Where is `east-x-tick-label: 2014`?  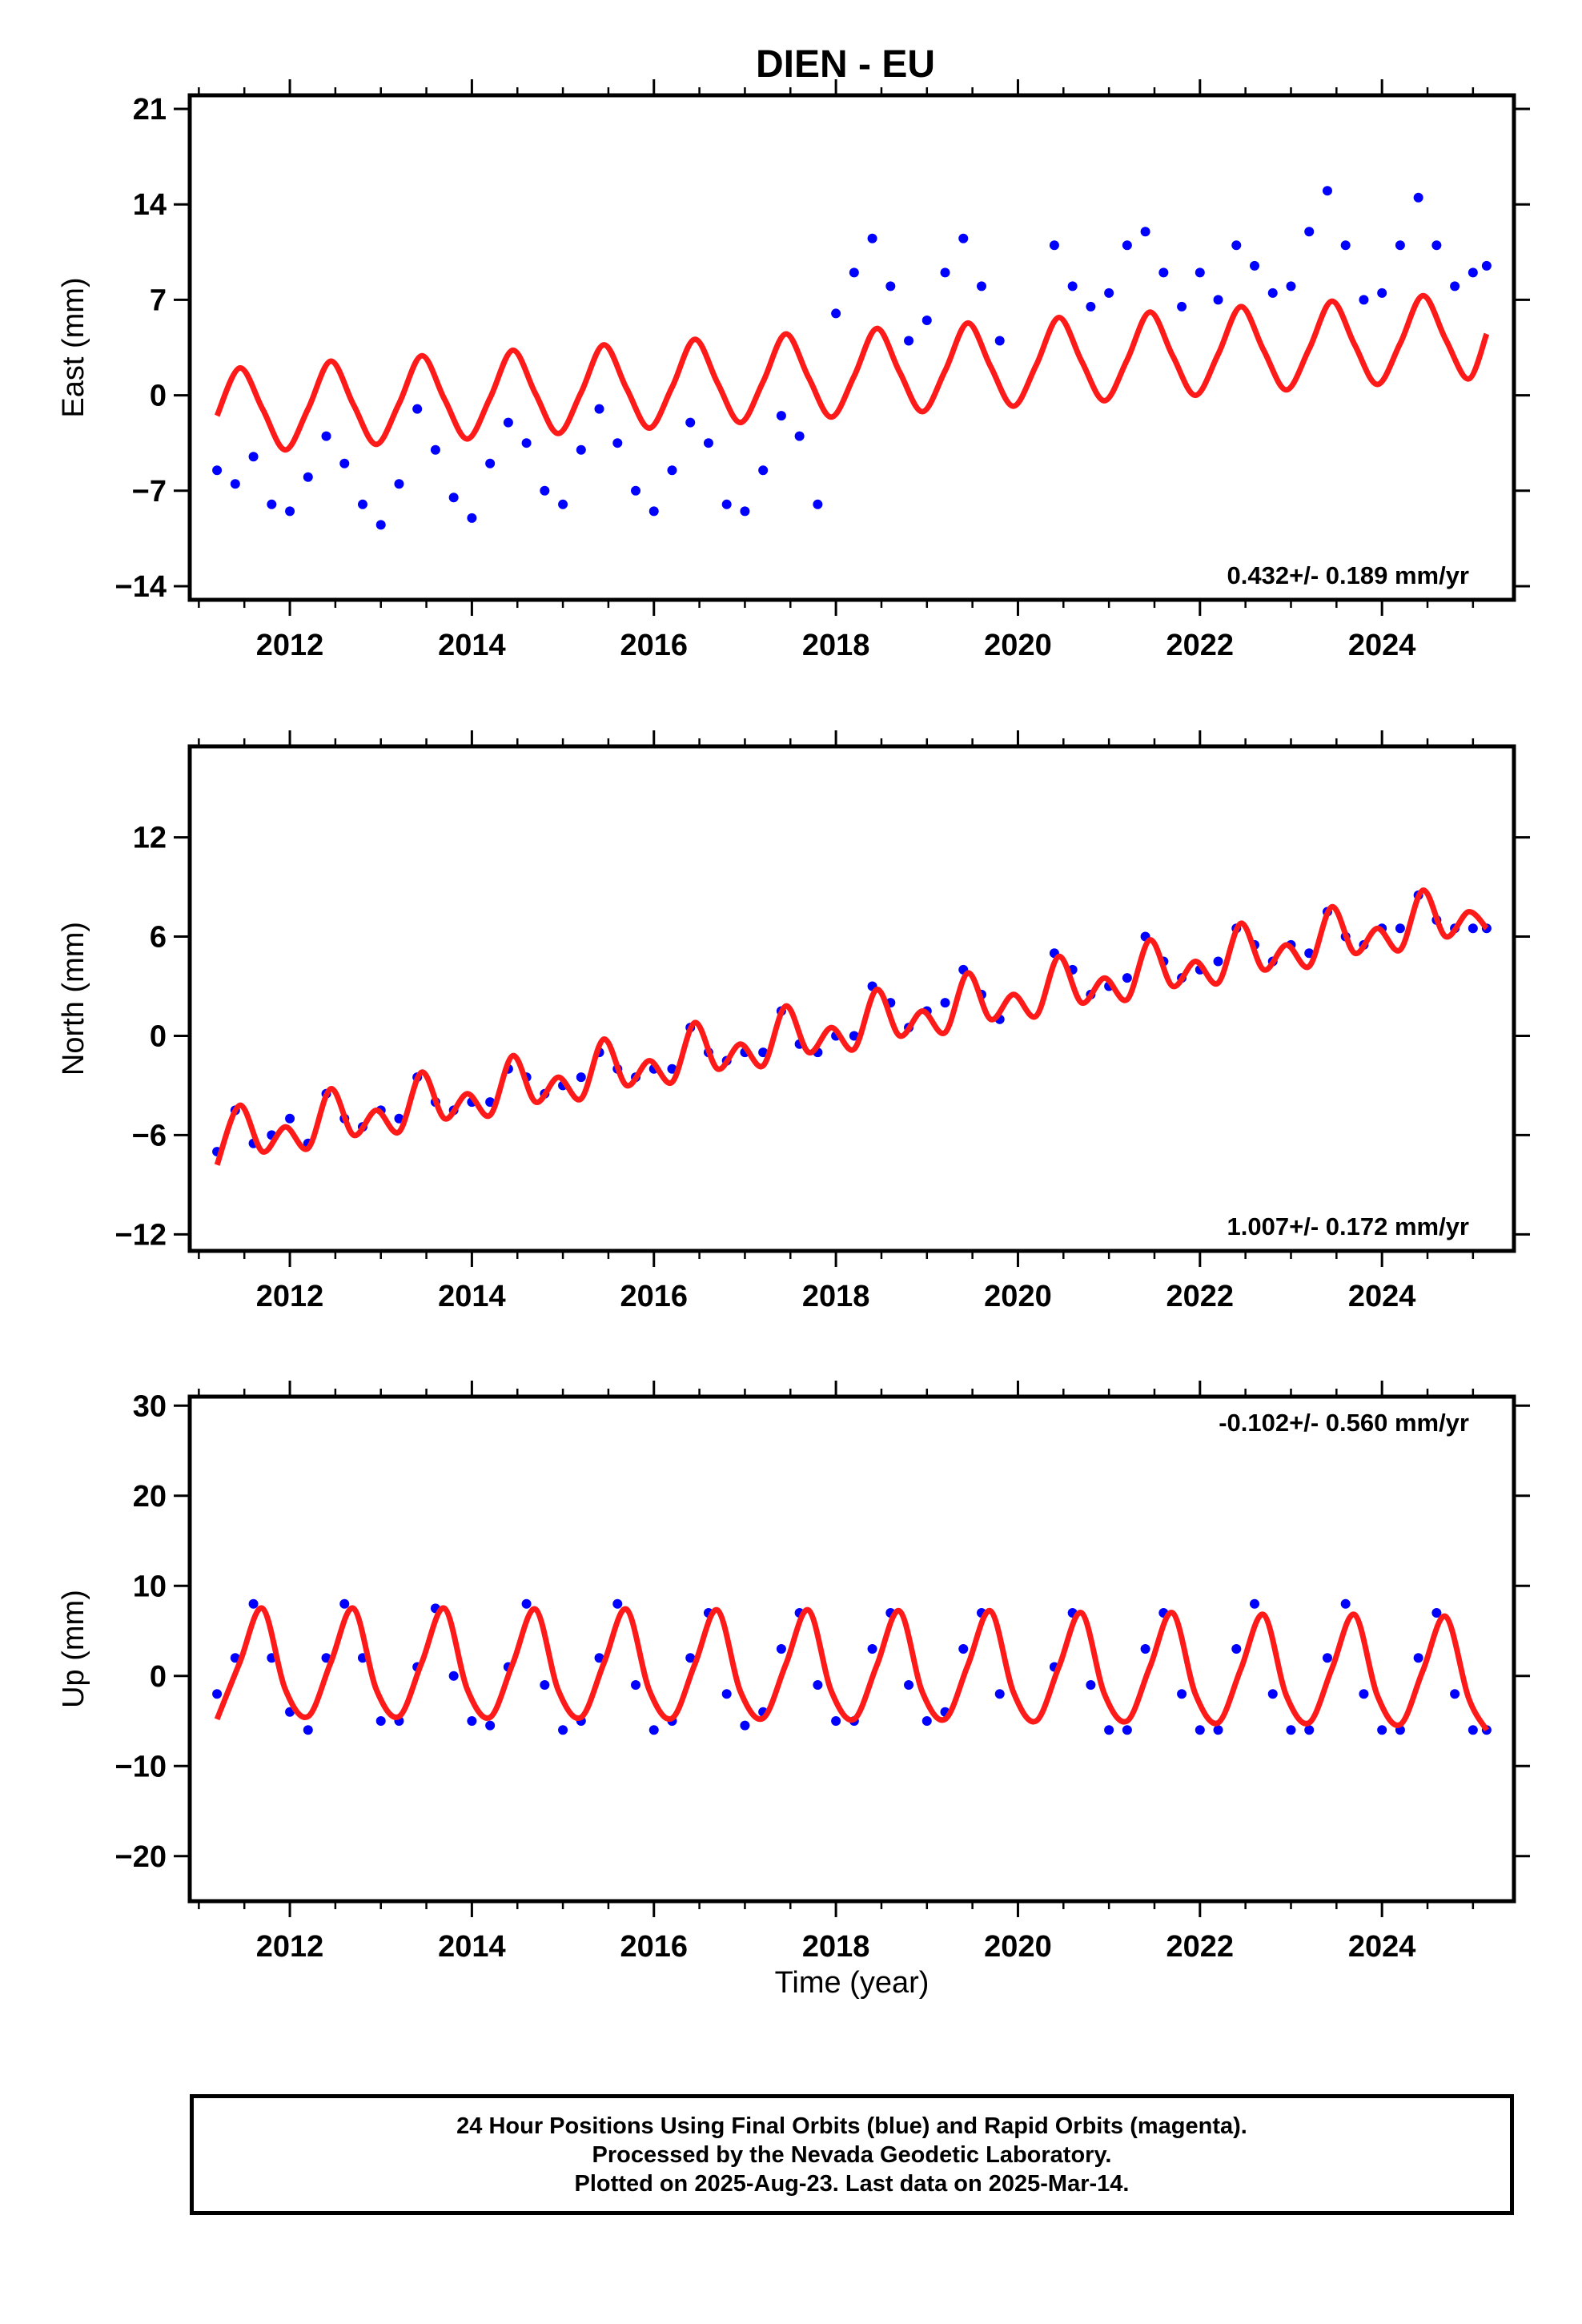 east-x-tick-label: 2014 is located at coordinates (472, 645).